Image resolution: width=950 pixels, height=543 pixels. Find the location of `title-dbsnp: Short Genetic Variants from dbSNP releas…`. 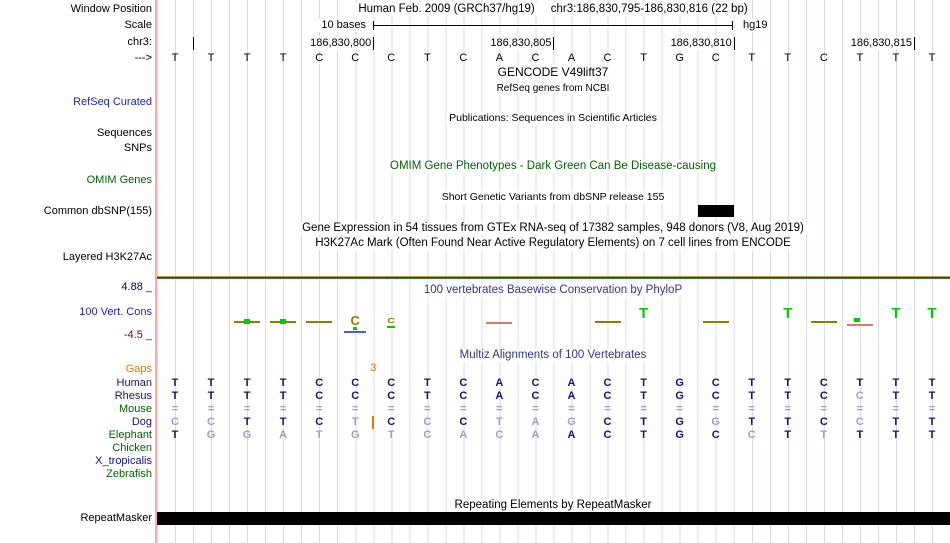

title-dbsnp: Short Genetic Variants from dbSNP releas… is located at coordinates (553, 197).